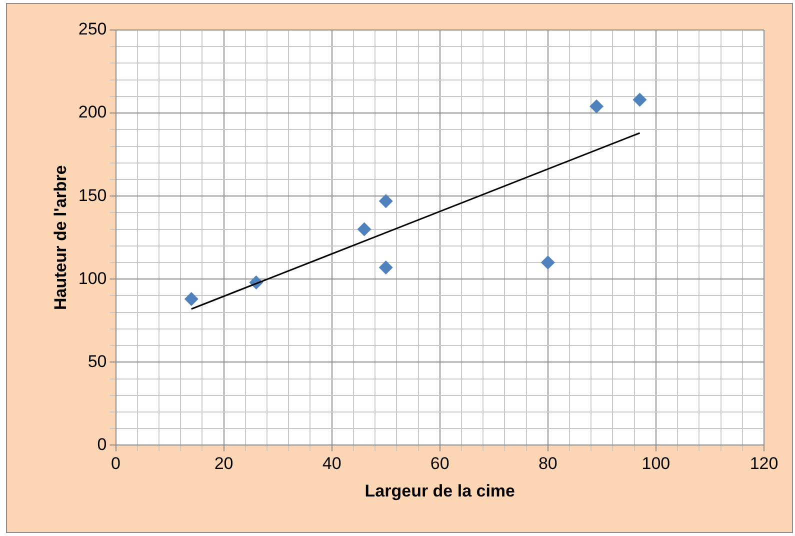 This screenshot has height=536, width=795. I want to click on y-tick-label: 0, so click(102, 444).